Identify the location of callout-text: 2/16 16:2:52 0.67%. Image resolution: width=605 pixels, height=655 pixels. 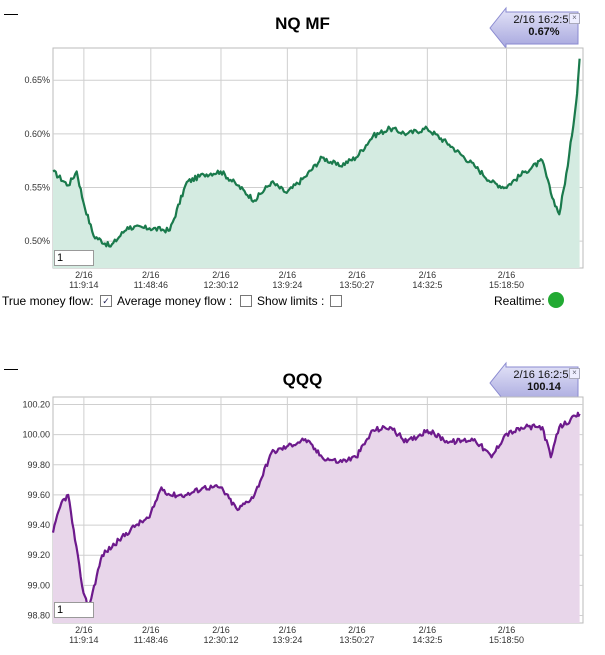
(544, 26).